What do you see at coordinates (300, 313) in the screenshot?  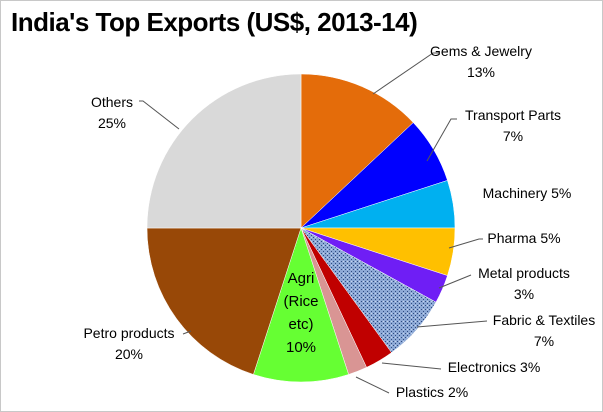 I see `label-agri: Agri (Rice etc) 10%` at bounding box center [300, 313].